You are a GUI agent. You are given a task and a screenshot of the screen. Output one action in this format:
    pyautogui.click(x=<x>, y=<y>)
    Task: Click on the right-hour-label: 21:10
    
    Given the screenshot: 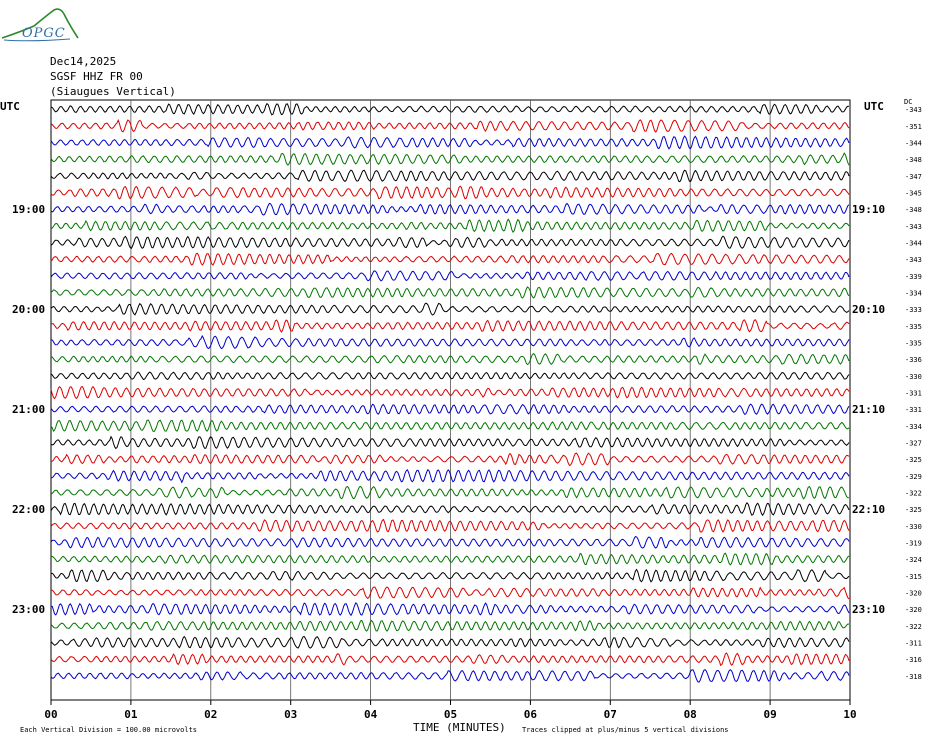 What is the action you would take?
    pyautogui.click(x=868, y=409)
    